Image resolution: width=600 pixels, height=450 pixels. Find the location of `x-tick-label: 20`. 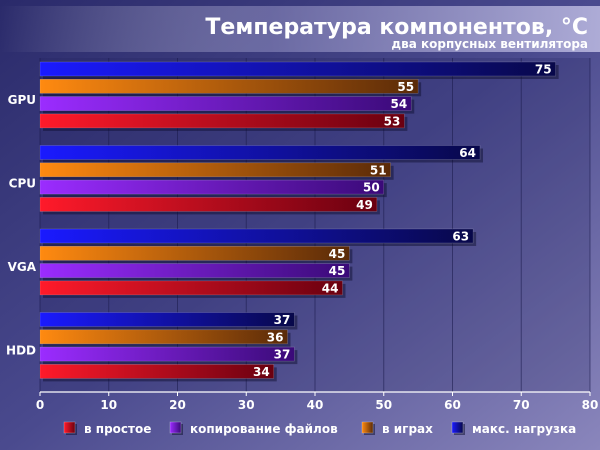

x-tick-label: 20 is located at coordinates (177, 405).